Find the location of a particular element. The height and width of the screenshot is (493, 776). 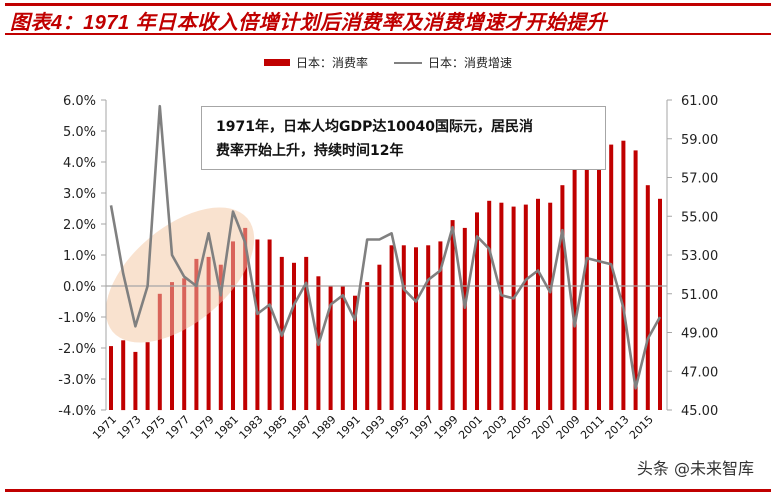

right-tick-label: 47.00 is located at coordinates (699, 372).